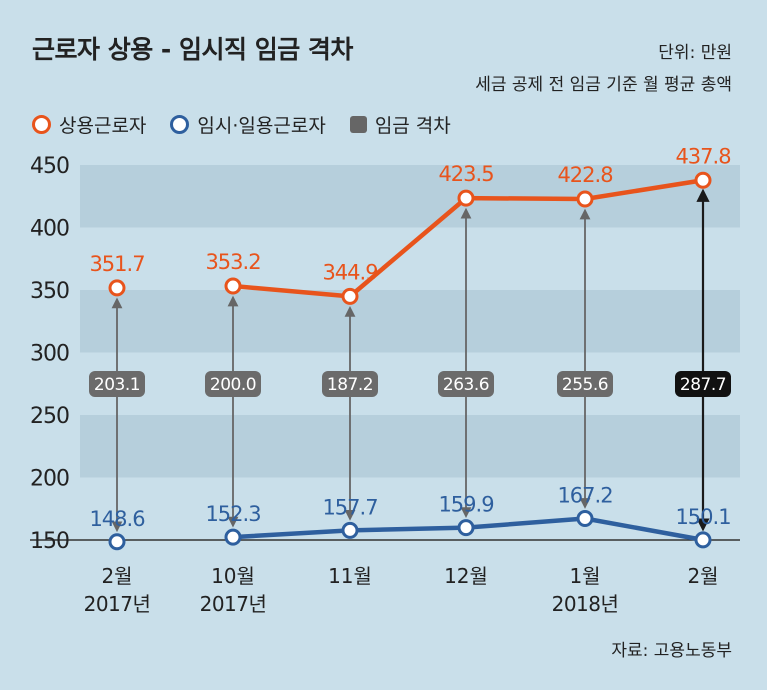 The image size is (767, 690). What do you see at coordinates (49, 229) in the screenshot?
I see `y-tick-label: 400` at bounding box center [49, 229].